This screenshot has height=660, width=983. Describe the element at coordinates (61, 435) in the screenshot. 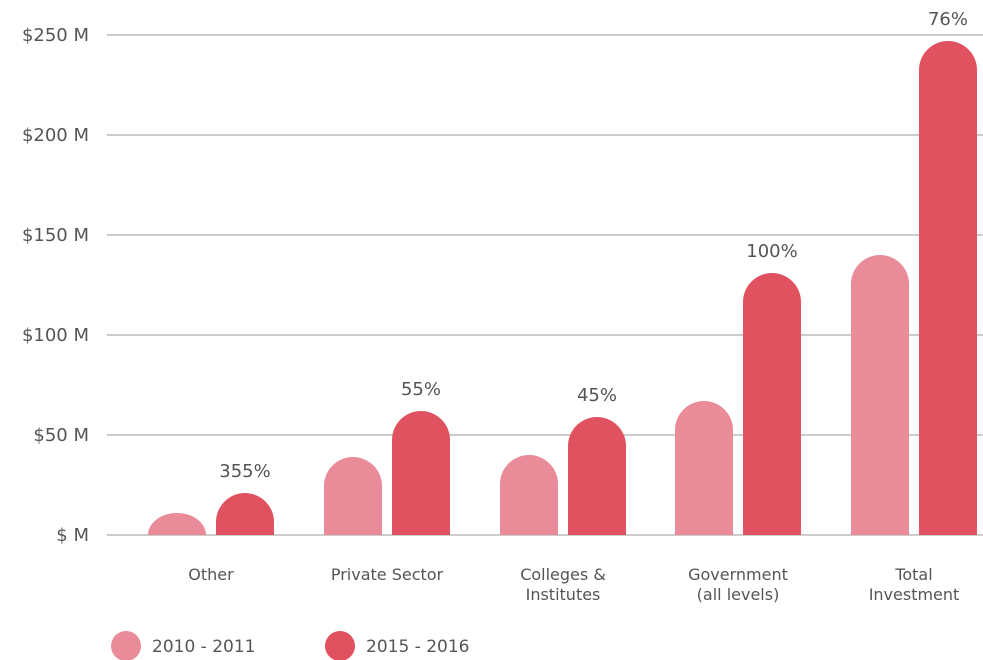

I see `y-tick-label: $50 M` at that location.